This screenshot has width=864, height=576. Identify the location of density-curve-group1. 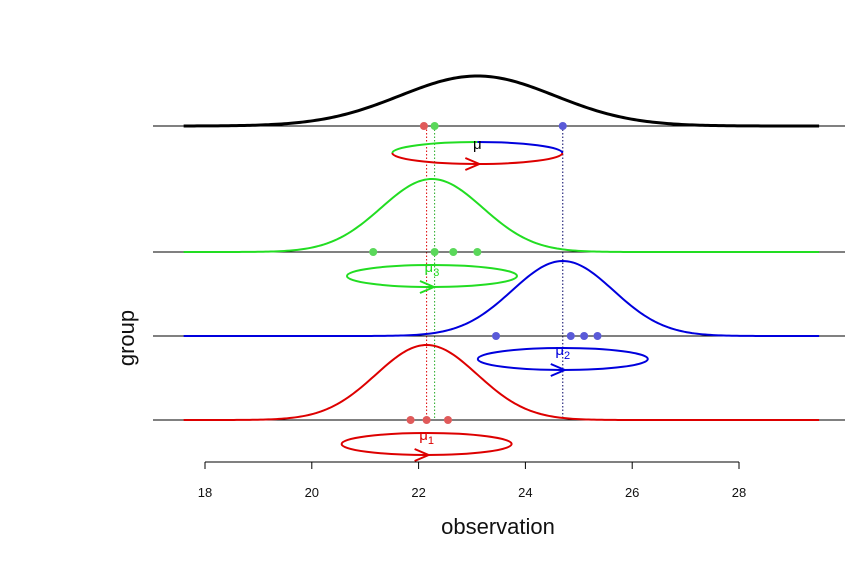
(501, 382).